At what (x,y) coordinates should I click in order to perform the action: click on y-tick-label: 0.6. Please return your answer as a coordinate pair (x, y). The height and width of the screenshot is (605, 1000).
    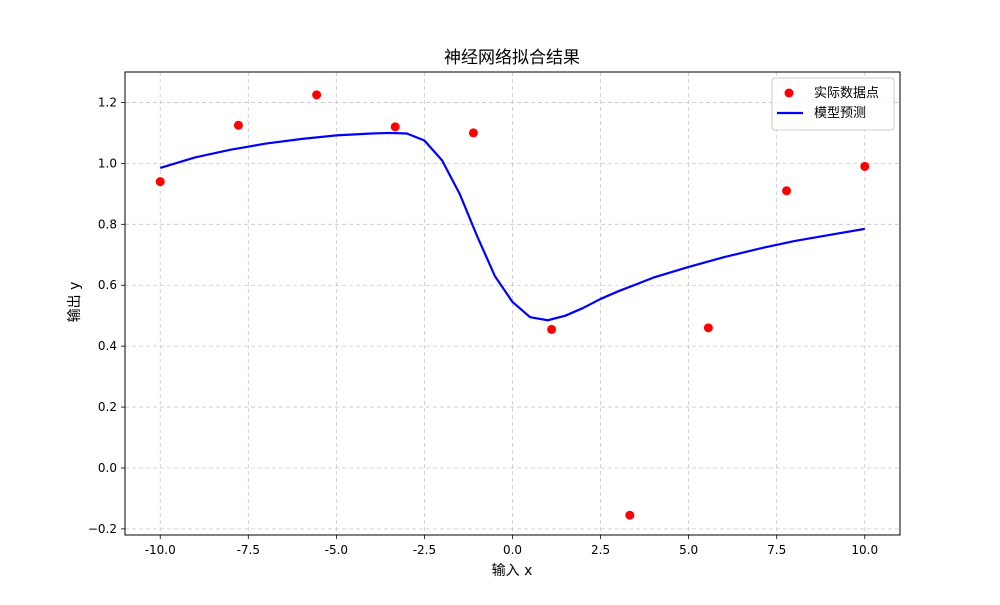
    Looking at the image, I should click on (107, 285).